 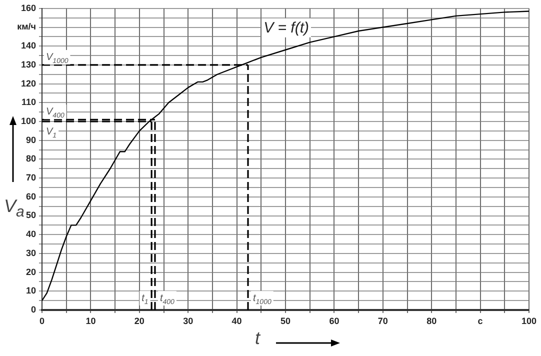 What do you see at coordinates (31, 177) in the screenshot?
I see `y-tick-label: 70` at bounding box center [31, 177].